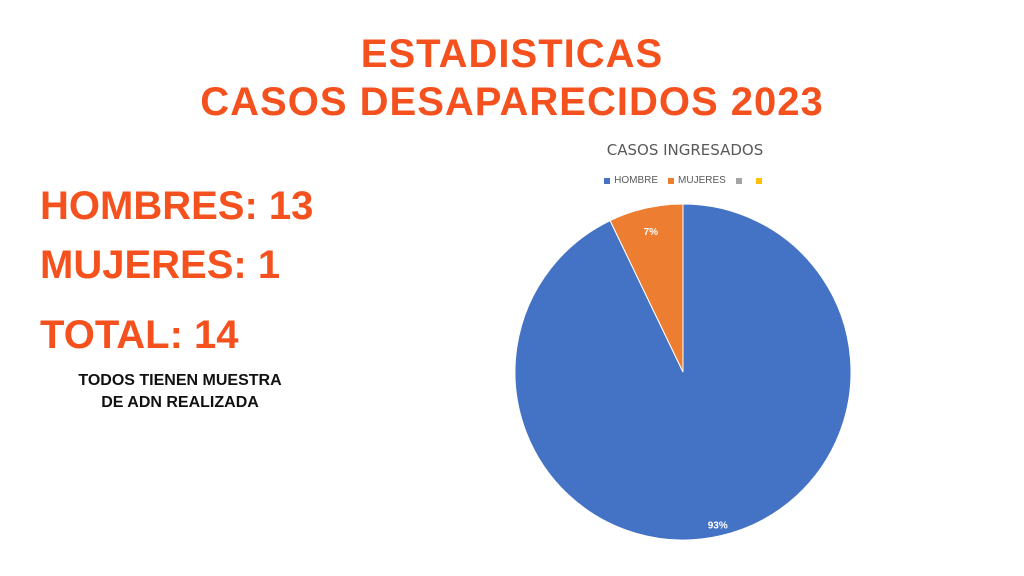 This screenshot has height=576, width=1024. What do you see at coordinates (651, 232) in the screenshot?
I see `pie-data-label: 7%` at bounding box center [651, 232].